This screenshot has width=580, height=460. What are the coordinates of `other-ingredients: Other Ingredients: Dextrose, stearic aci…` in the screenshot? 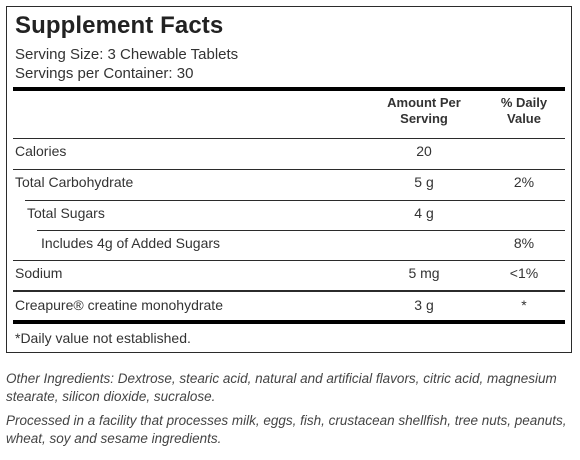 It's located at (281, 387).